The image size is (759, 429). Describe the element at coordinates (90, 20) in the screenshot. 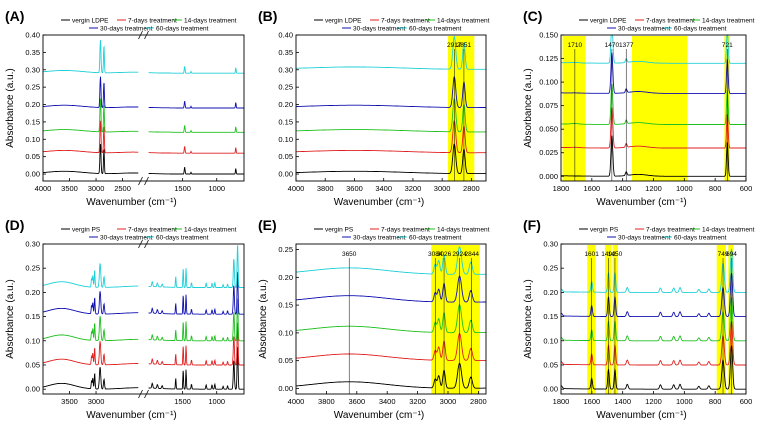

I see `legend-entry: vergin LDPE` at that location.